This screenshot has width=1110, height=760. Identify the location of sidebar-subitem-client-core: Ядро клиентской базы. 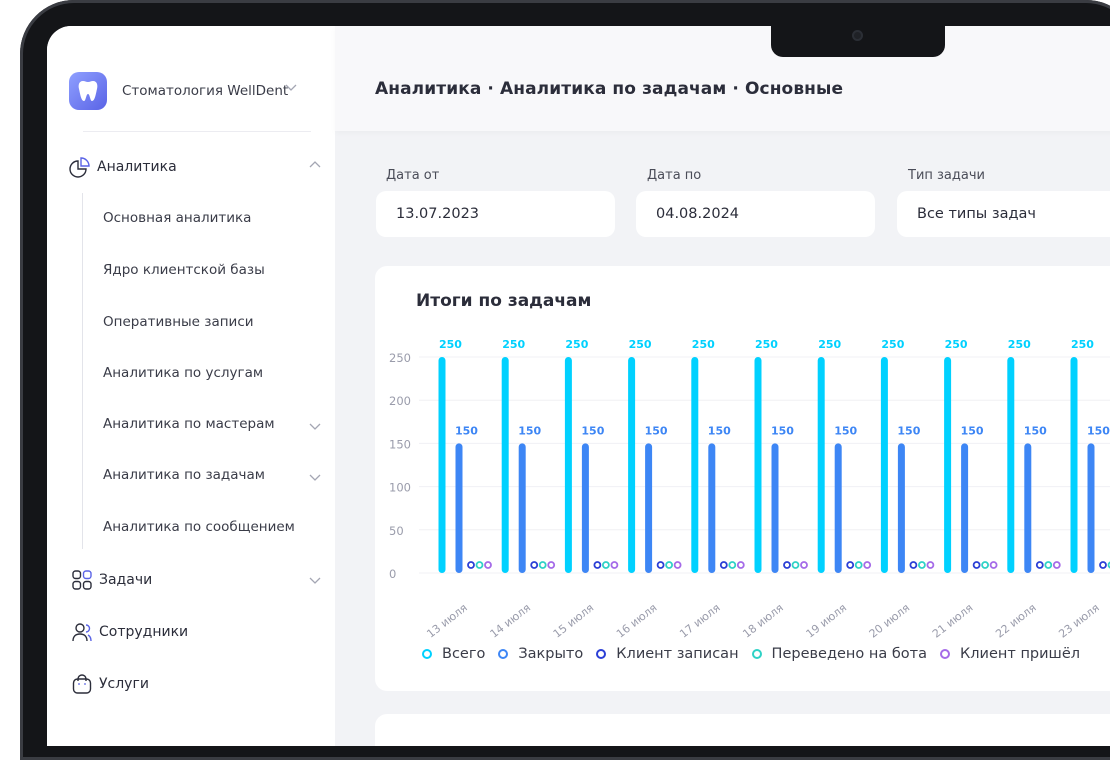
(184, 272).